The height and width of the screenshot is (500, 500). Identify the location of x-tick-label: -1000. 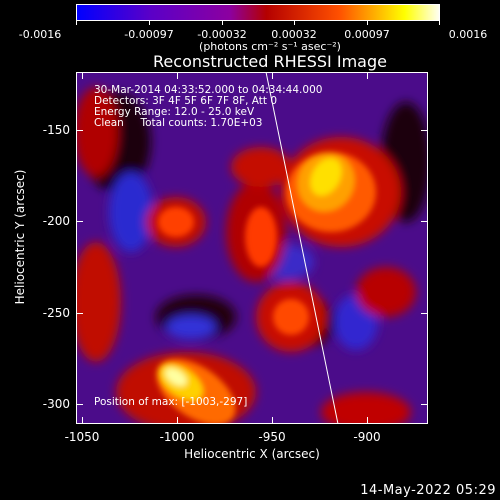
(177, 437).